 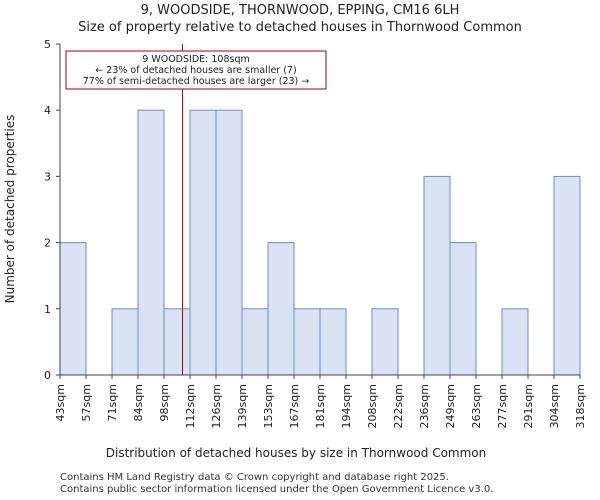 I want to click on bar-167sqm, so click(x=307, y=342).